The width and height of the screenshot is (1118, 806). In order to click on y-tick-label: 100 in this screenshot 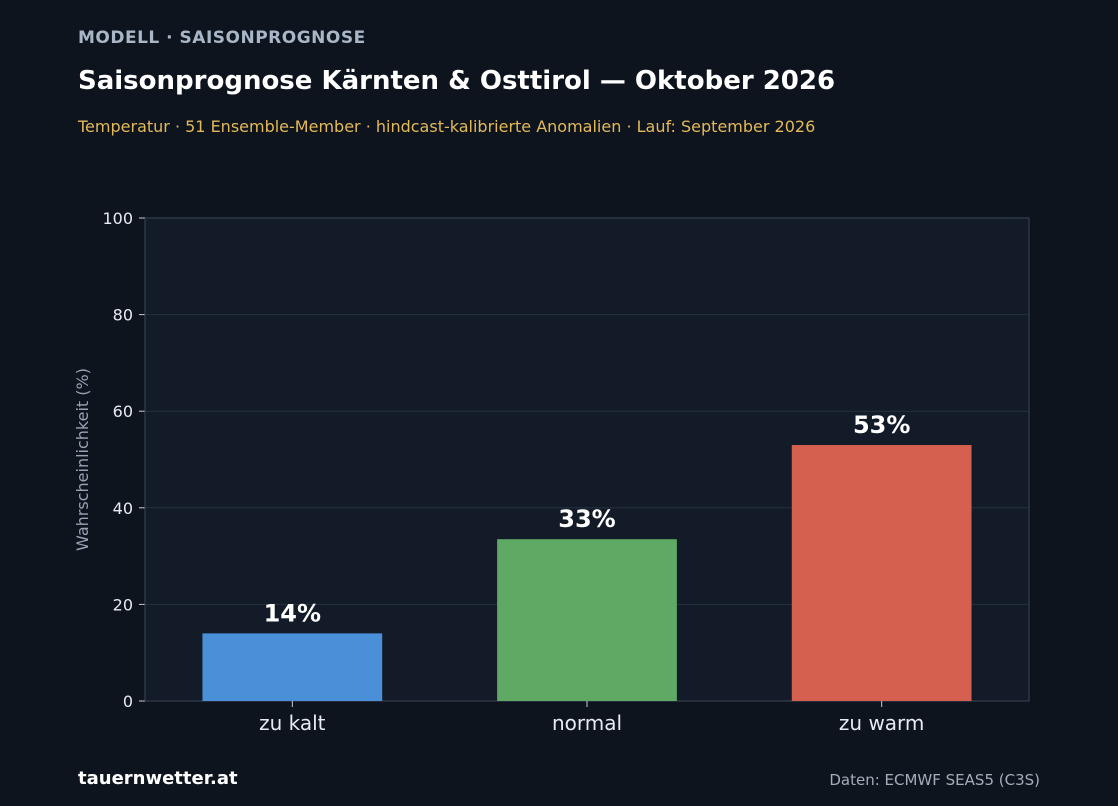, I will do `click(117, 218)`.